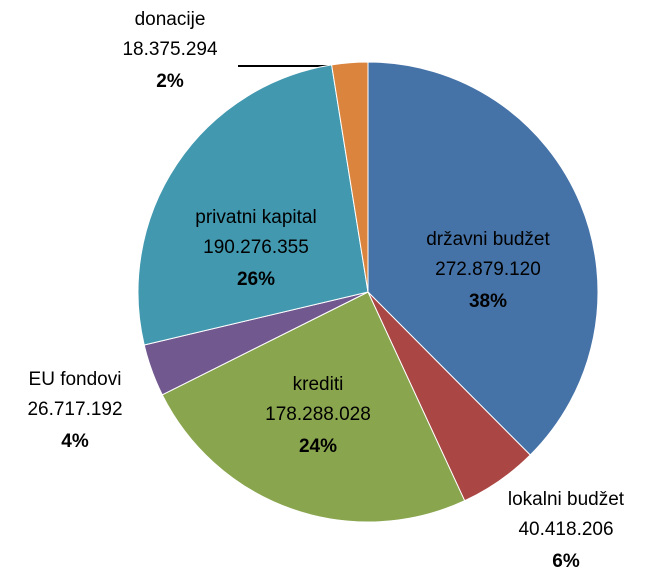  I want to click on slice-percent-label: 24%, so click(318, 446).